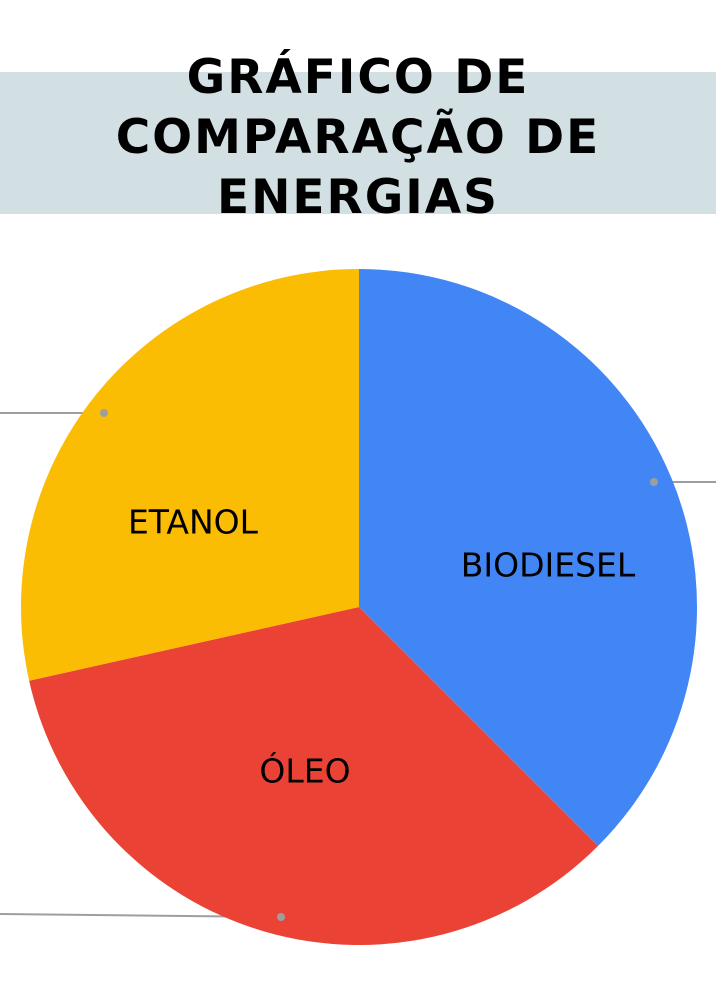 This screenshot has height=995, width=716. Describe the element at coordinates (358, 197) in the screenshot. I see `title-line-3: ENERGIAS` at that location.